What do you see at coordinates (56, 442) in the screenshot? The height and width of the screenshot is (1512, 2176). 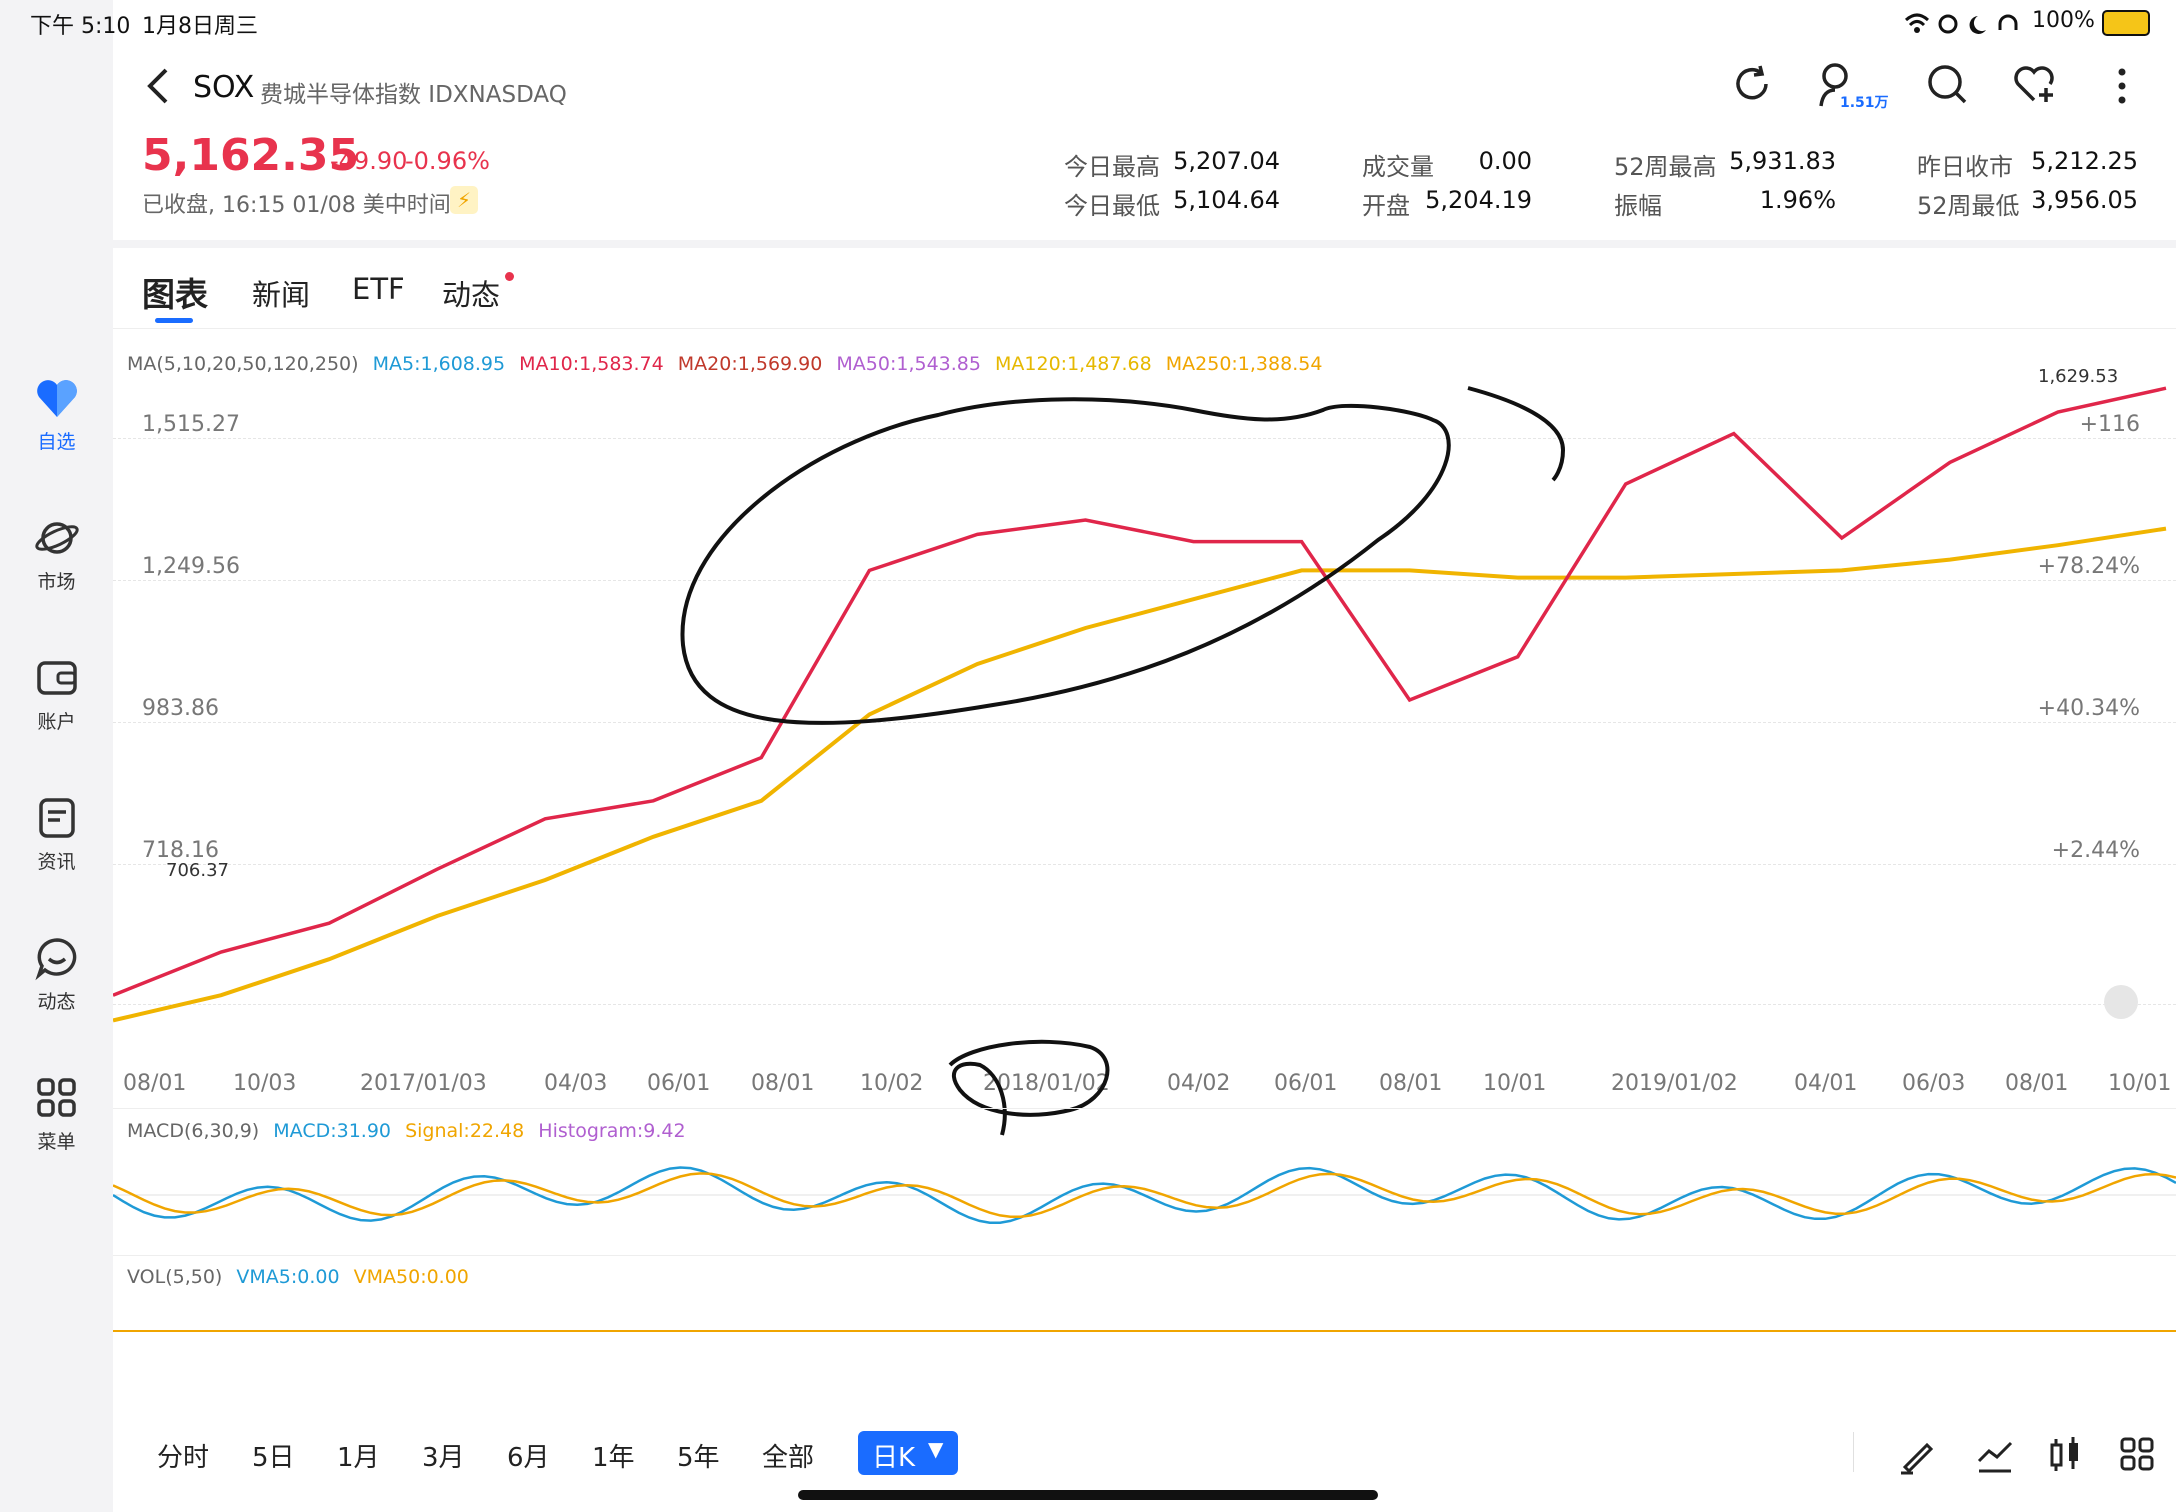 I see `sidebar-item-label: 自选` at bounding box center [56, 442].